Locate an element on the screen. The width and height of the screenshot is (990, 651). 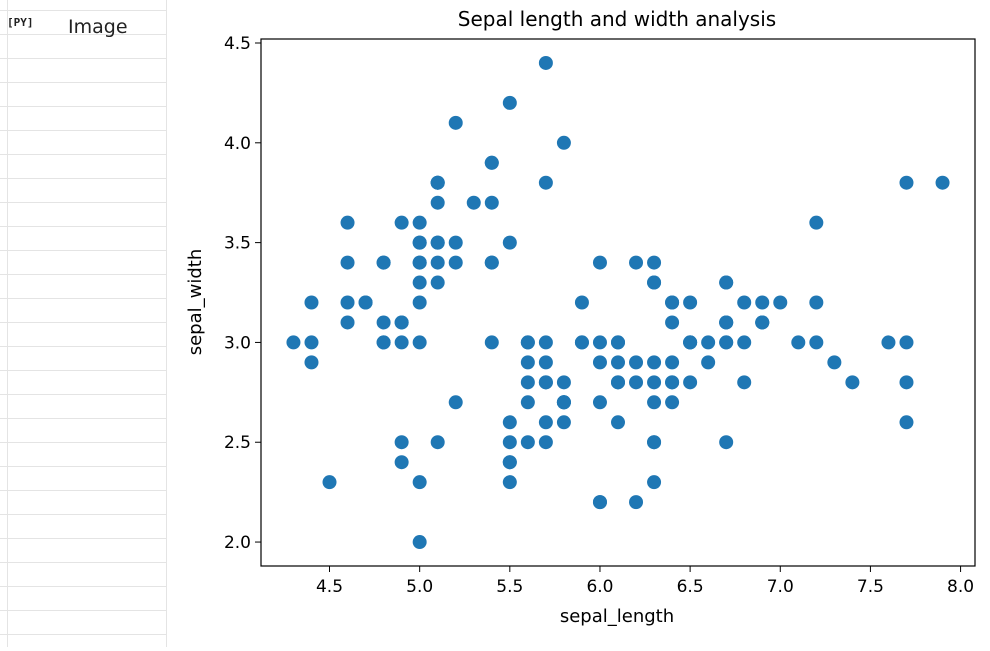
y-axis-label: sepal_width is located at coordinates (195, 302).